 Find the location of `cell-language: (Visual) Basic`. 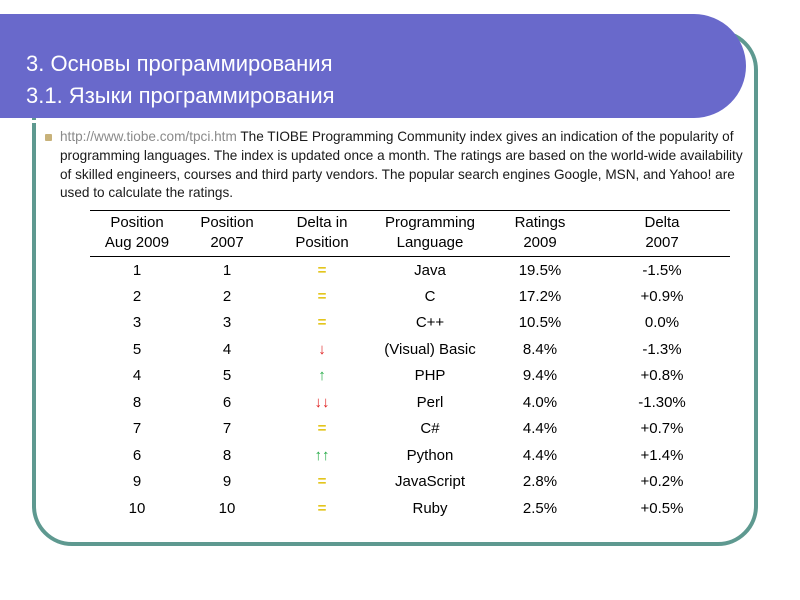

cell-language: (Visual) Basic is located at coordinates (430, 349).